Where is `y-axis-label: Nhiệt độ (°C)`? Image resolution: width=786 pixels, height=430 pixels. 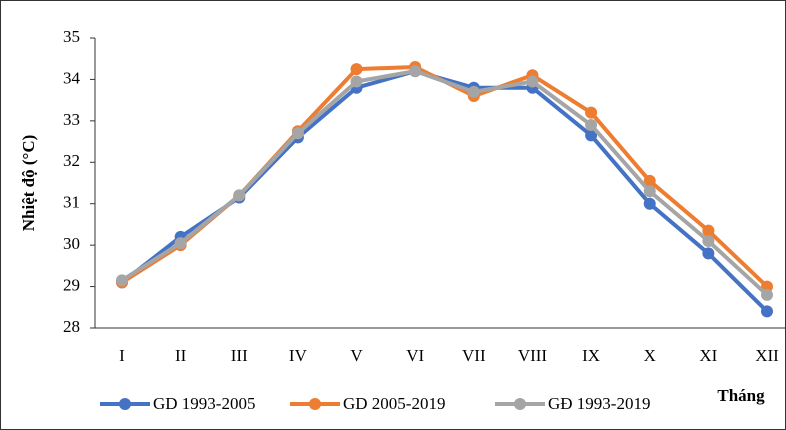
y-axis-label: Nhiệt độ (°C) is located at coordinates (28, 183).